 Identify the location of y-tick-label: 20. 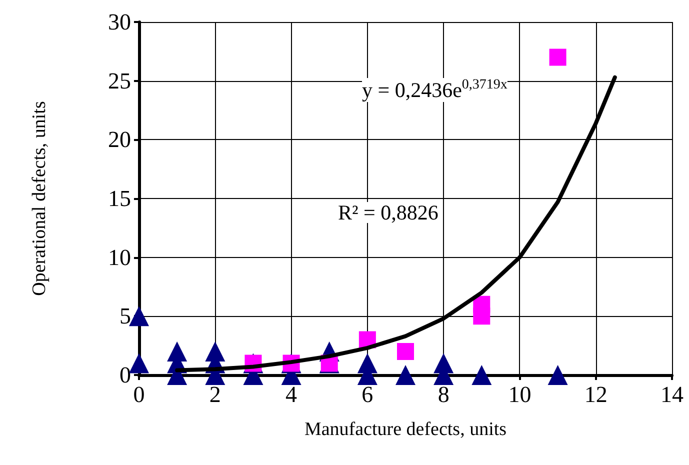
(119, 139).